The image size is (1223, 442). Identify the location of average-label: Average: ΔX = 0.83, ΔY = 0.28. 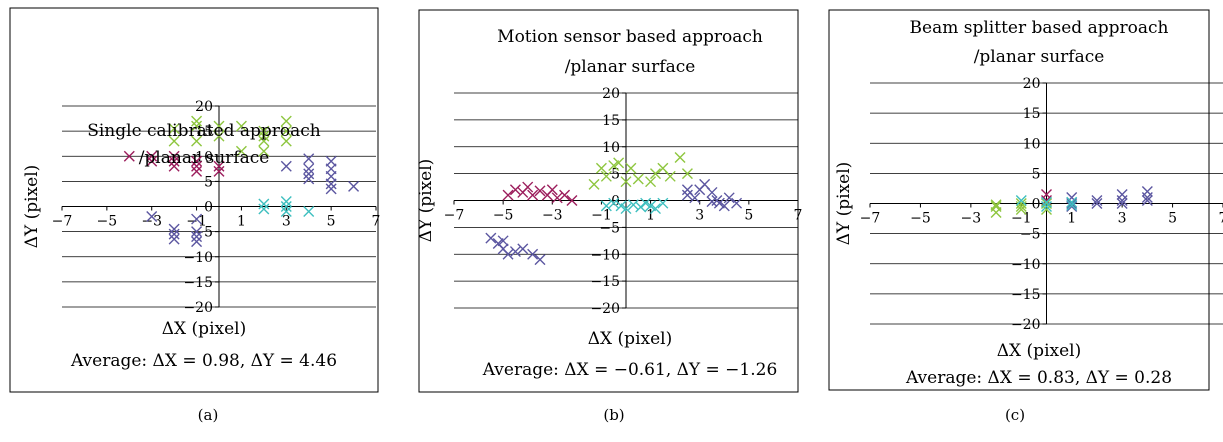
(1038, 378).